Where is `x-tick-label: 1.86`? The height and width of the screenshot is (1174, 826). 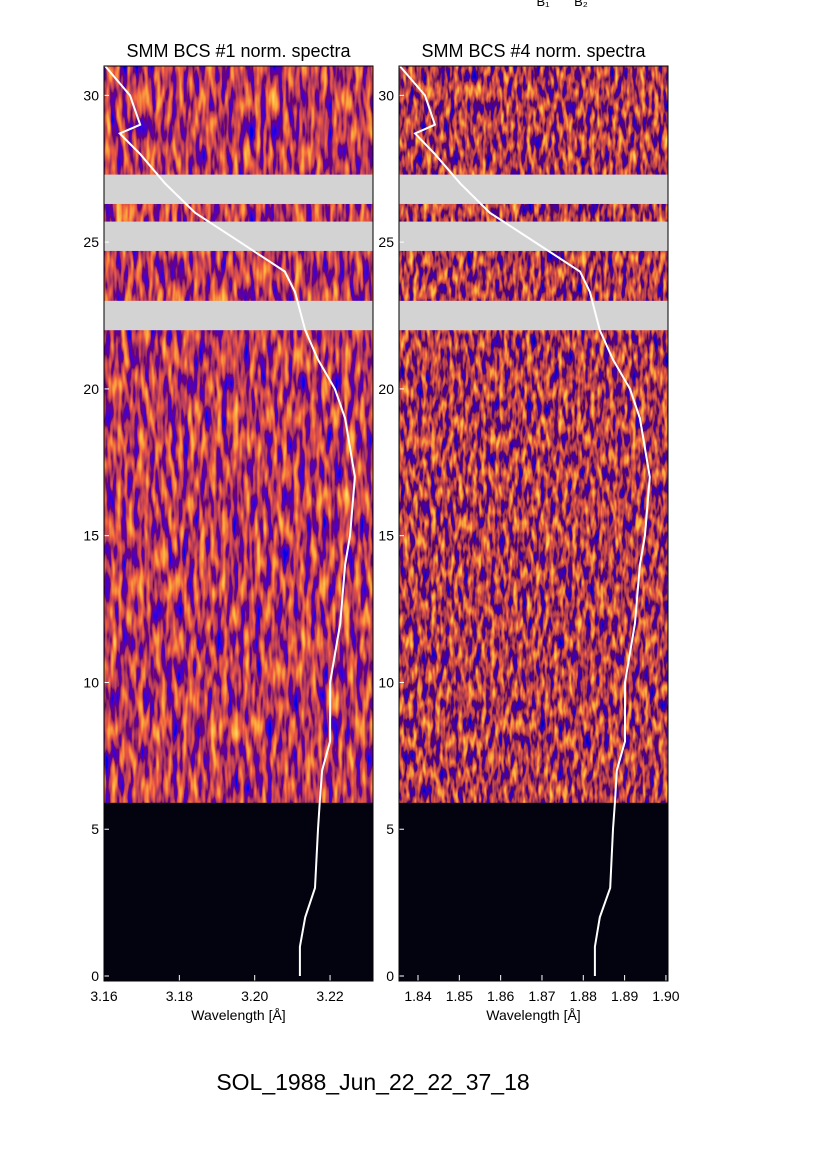
x-tick-label: 1.86 is located at coordinates (500, 996).